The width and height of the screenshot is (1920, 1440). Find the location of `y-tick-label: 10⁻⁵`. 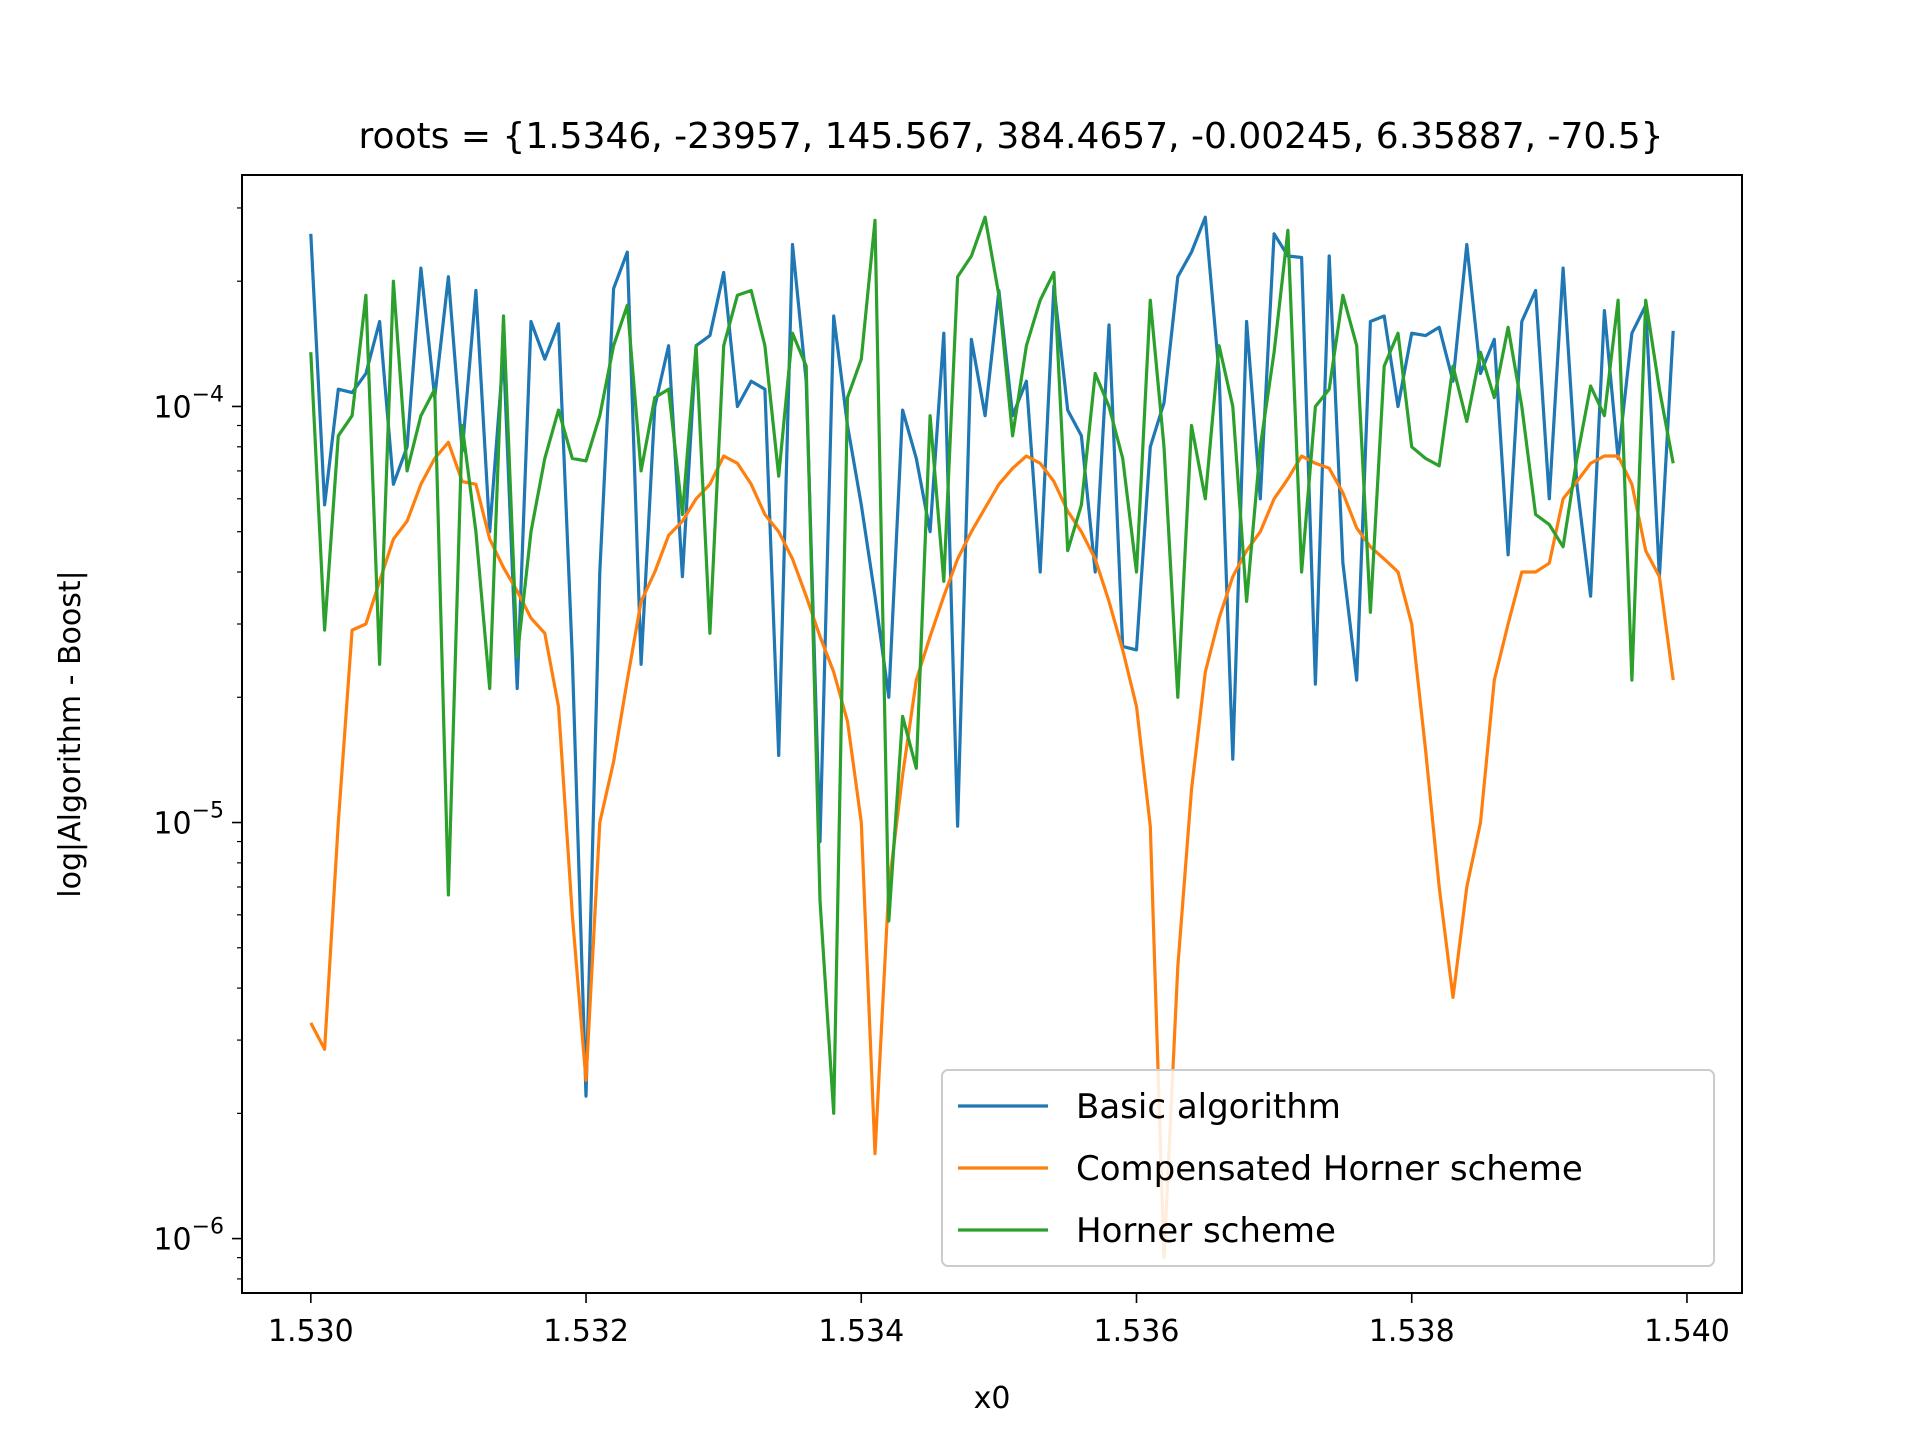

y-tick-label: 10⁻⁵ is located at coordinates (188, 820).